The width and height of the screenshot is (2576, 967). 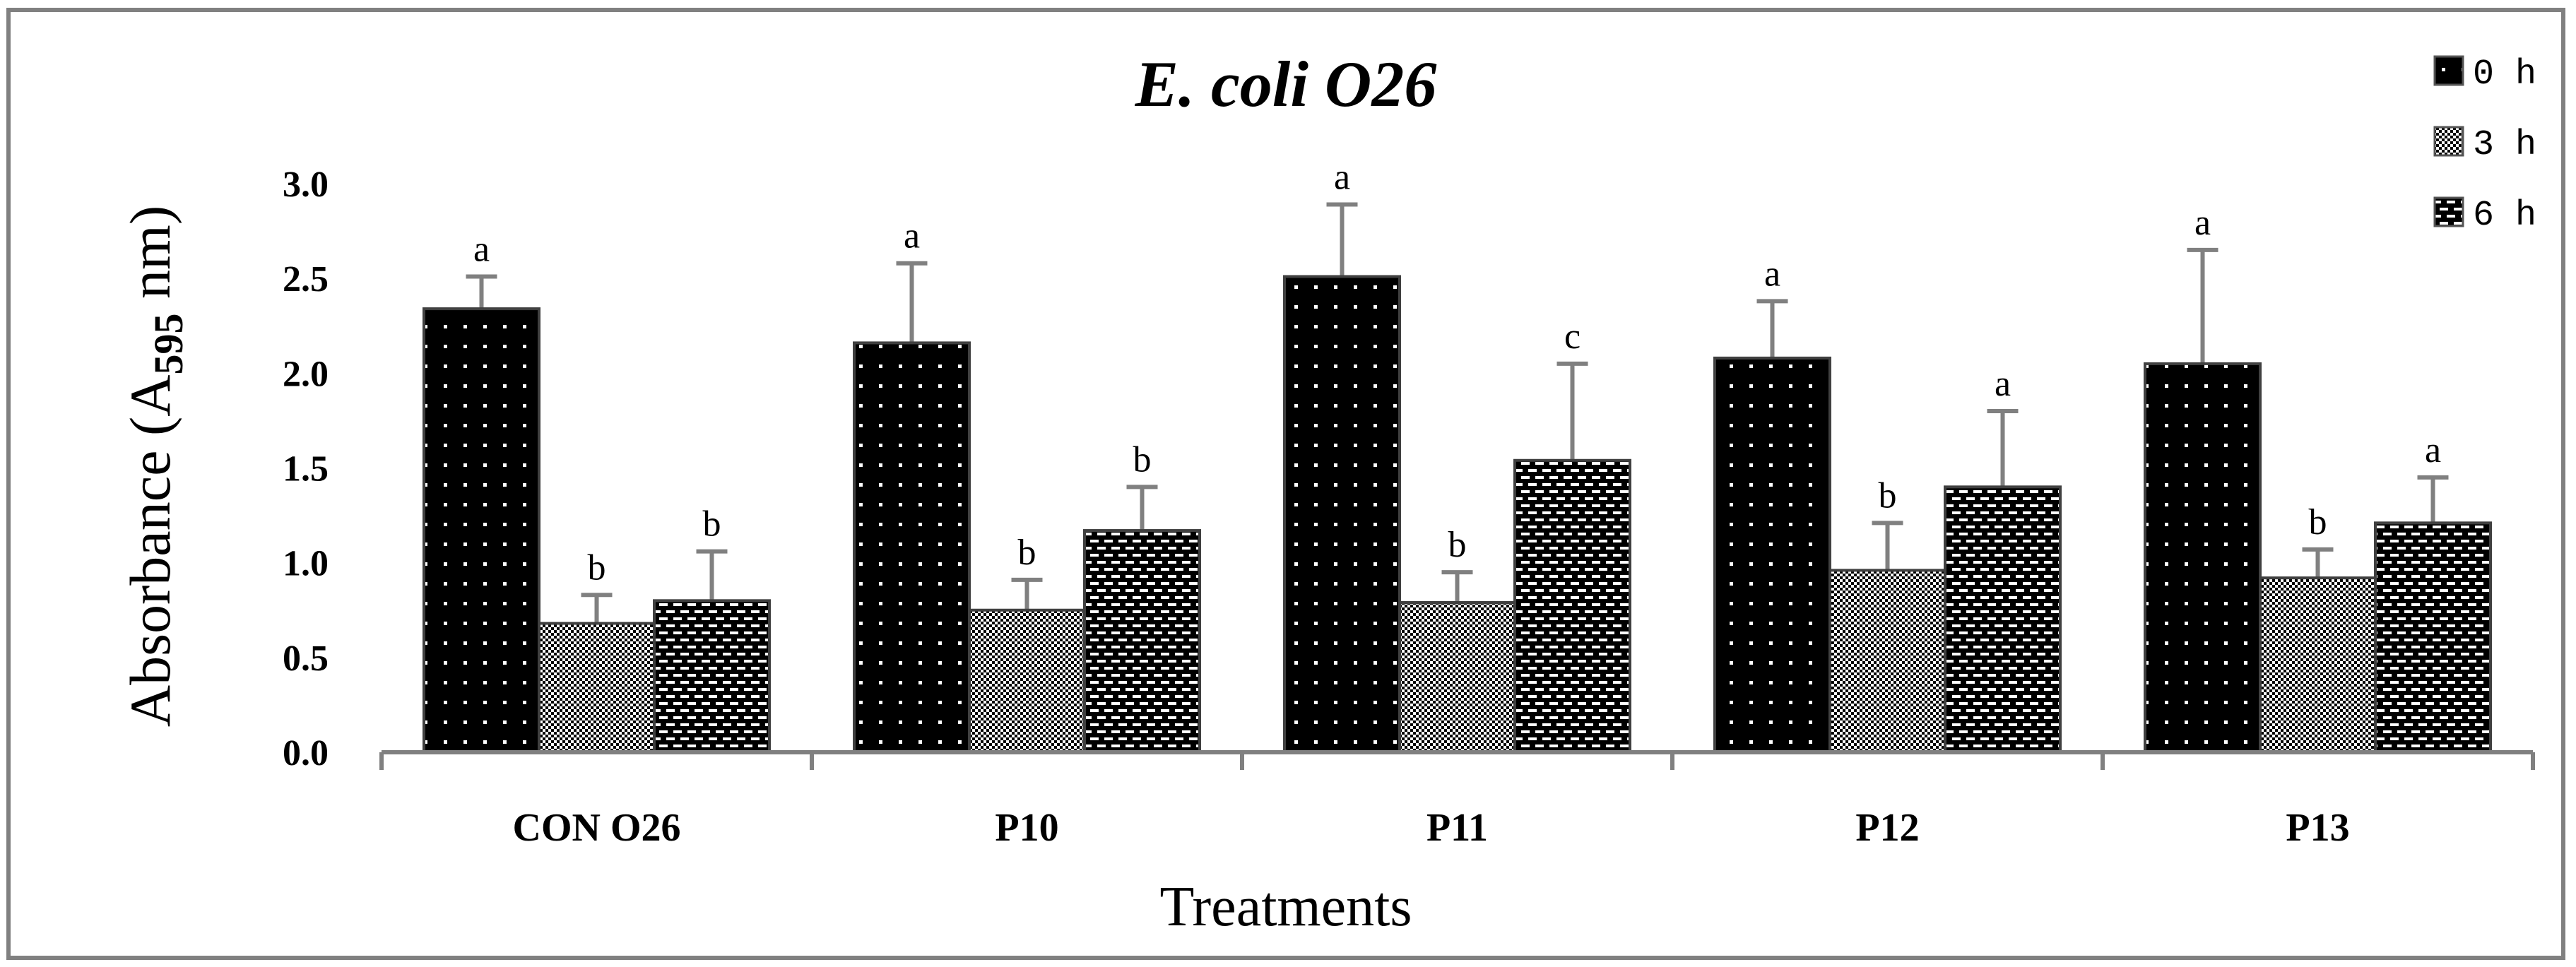 I want to click on legend-label: 3 h, so click(x=2504, y=145).